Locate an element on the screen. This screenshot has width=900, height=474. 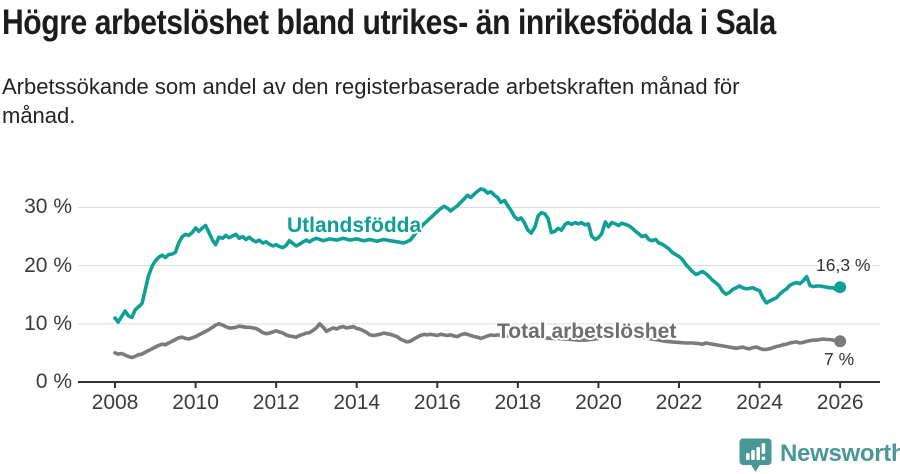
end-value-label-total: 7 % is located at coordinates (839, 359).